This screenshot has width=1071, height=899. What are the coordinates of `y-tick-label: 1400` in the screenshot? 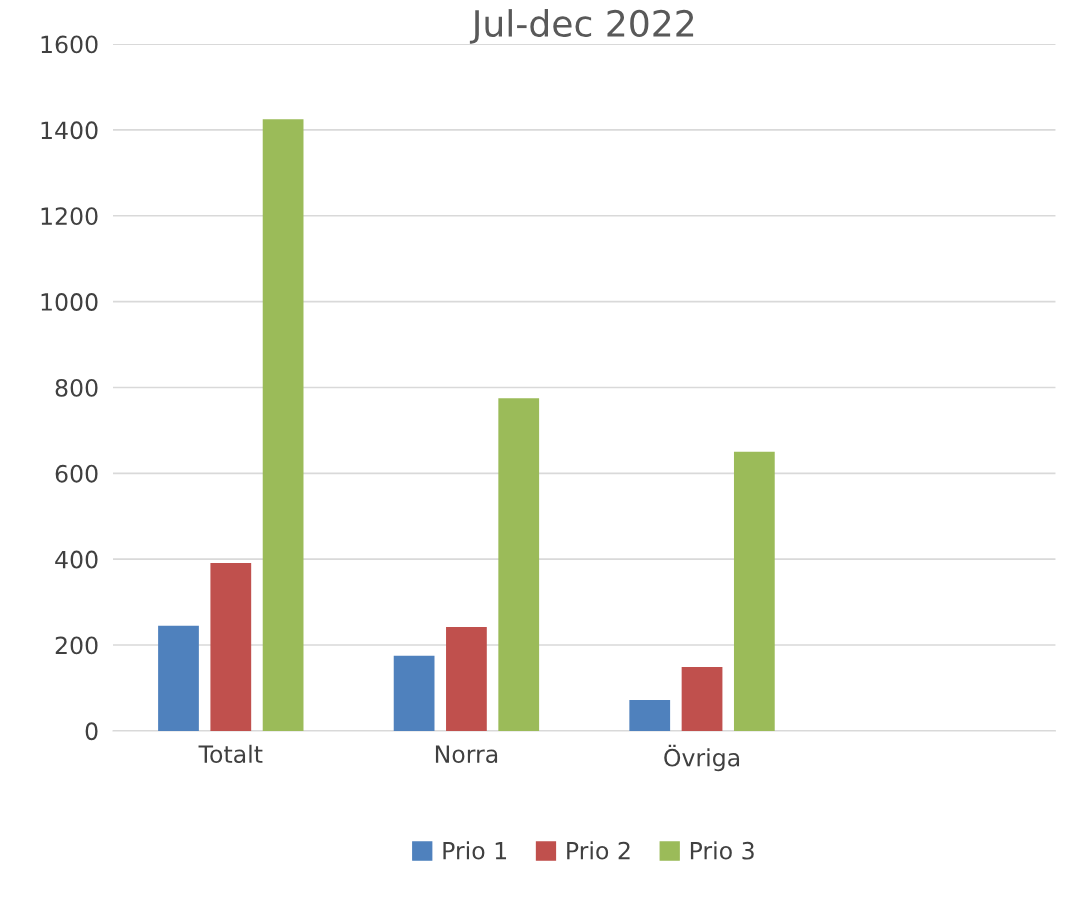 It's located at (69, 130).